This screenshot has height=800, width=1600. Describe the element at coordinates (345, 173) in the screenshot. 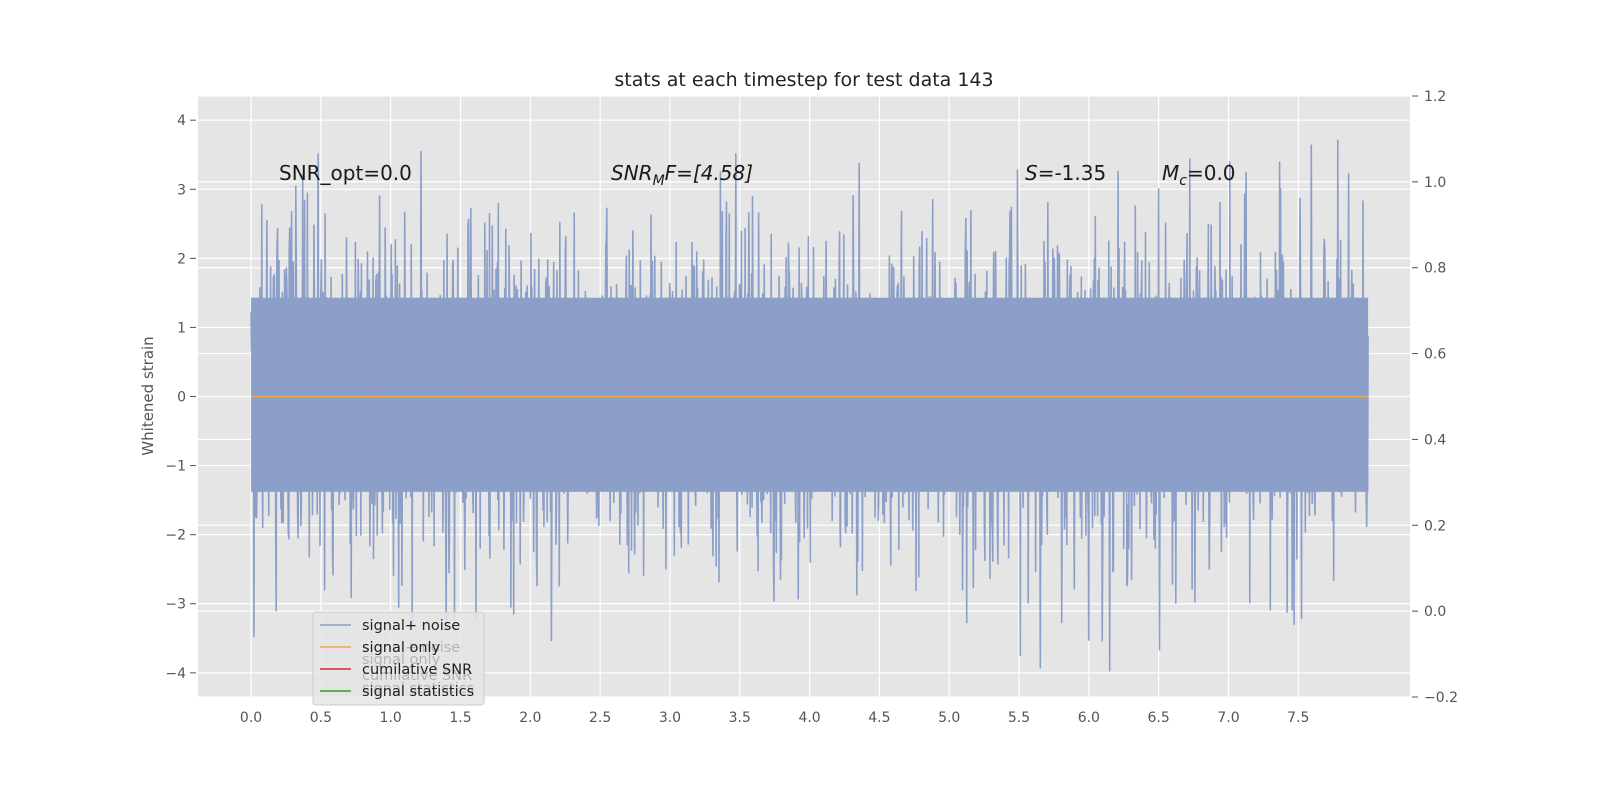

I see `annotation-snr-opt: SNR_opt=0.0` at that location.